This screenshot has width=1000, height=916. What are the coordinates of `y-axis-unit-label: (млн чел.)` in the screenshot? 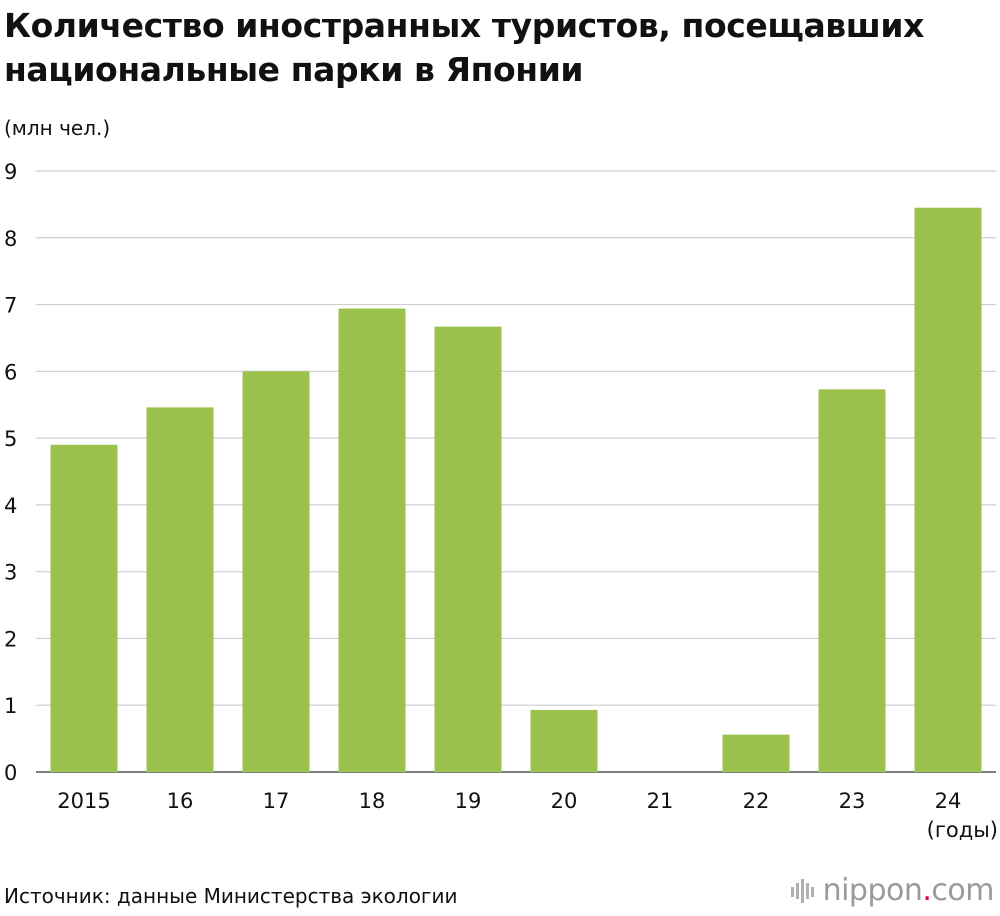 It's located at (57, 128).